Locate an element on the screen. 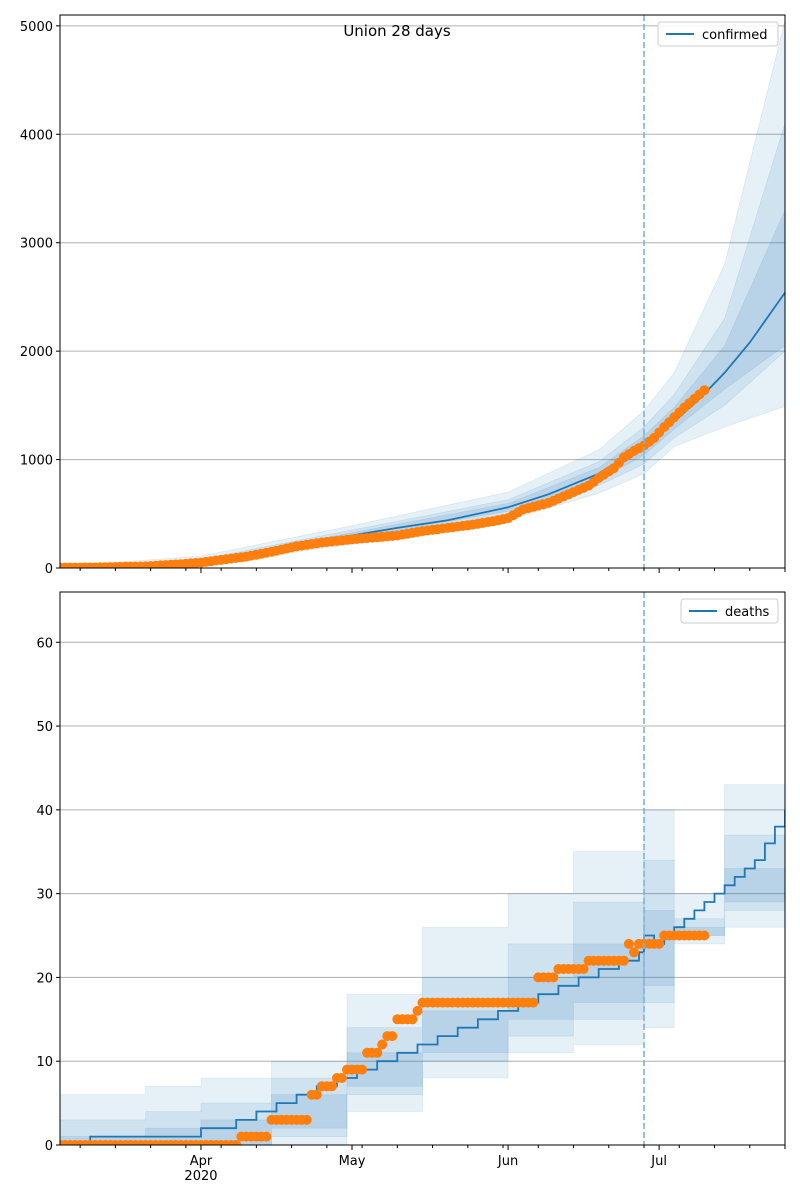 The width and height of the screenshot is (800, 1200). y-tick-label: 60 is located at coordinates (44, 643).